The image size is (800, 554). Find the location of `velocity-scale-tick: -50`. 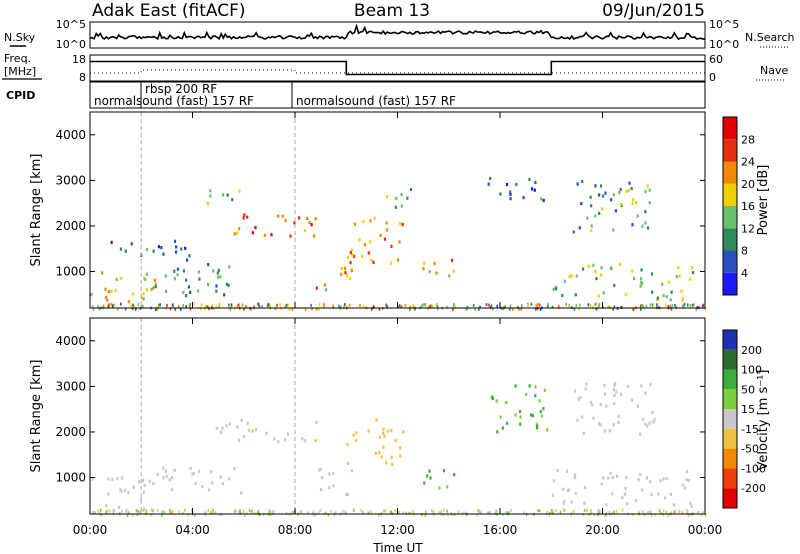

velocity-scale-tick: -50 is located at coordinates (750, 449).